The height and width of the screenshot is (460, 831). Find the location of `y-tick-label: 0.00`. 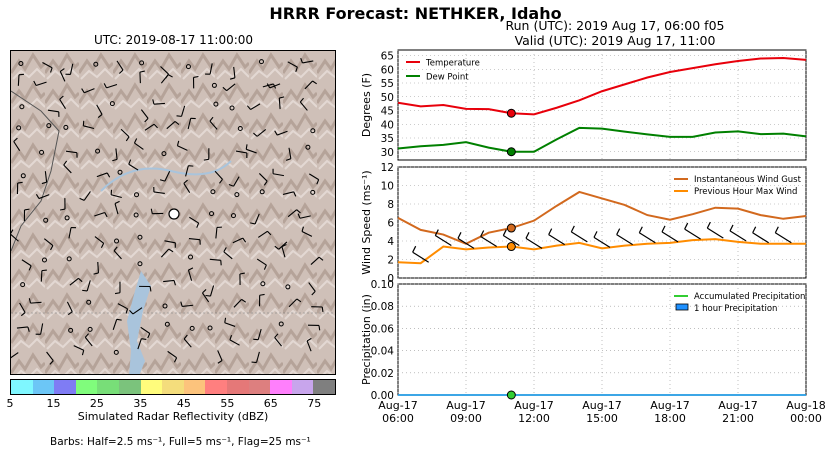

y-tick-label: 0.00 is located at coordinates (382, 396).